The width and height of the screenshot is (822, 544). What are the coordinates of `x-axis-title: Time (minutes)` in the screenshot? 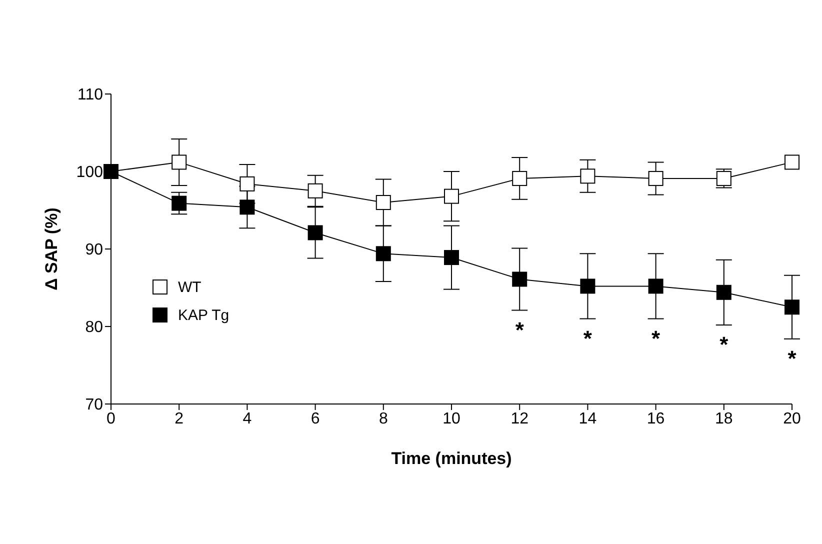 It's located at (451, 458).